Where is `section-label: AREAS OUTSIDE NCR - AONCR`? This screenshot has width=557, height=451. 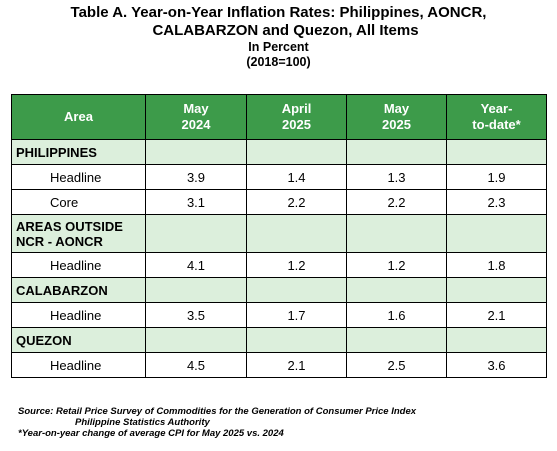
section-label: AREAS OUTSIDE NCR - AONCR is located at coordinates (78, 233).